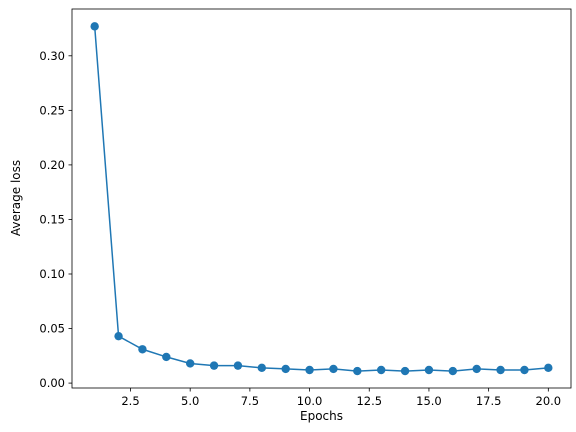 The height and width of the screenshot is (432, 576). Describe the element at coordinates (549, 401) in the screenshot. I see `x-tick-label: 20.0` at that location.